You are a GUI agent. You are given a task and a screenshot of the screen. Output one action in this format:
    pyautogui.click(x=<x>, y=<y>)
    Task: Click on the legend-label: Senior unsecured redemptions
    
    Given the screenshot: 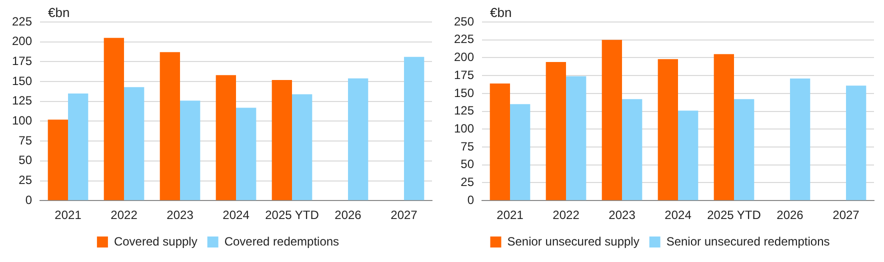 What is the action you would take?
    pyautogui.click(x=748, y=241)
    